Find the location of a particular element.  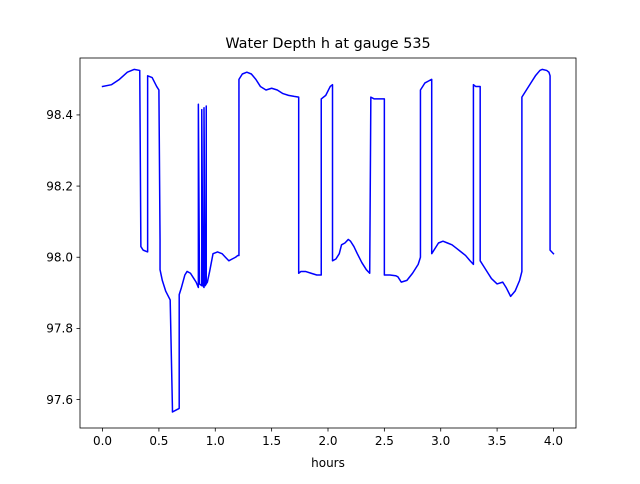

x-tick-label: 0.0 is located at coordinates (102, 441).